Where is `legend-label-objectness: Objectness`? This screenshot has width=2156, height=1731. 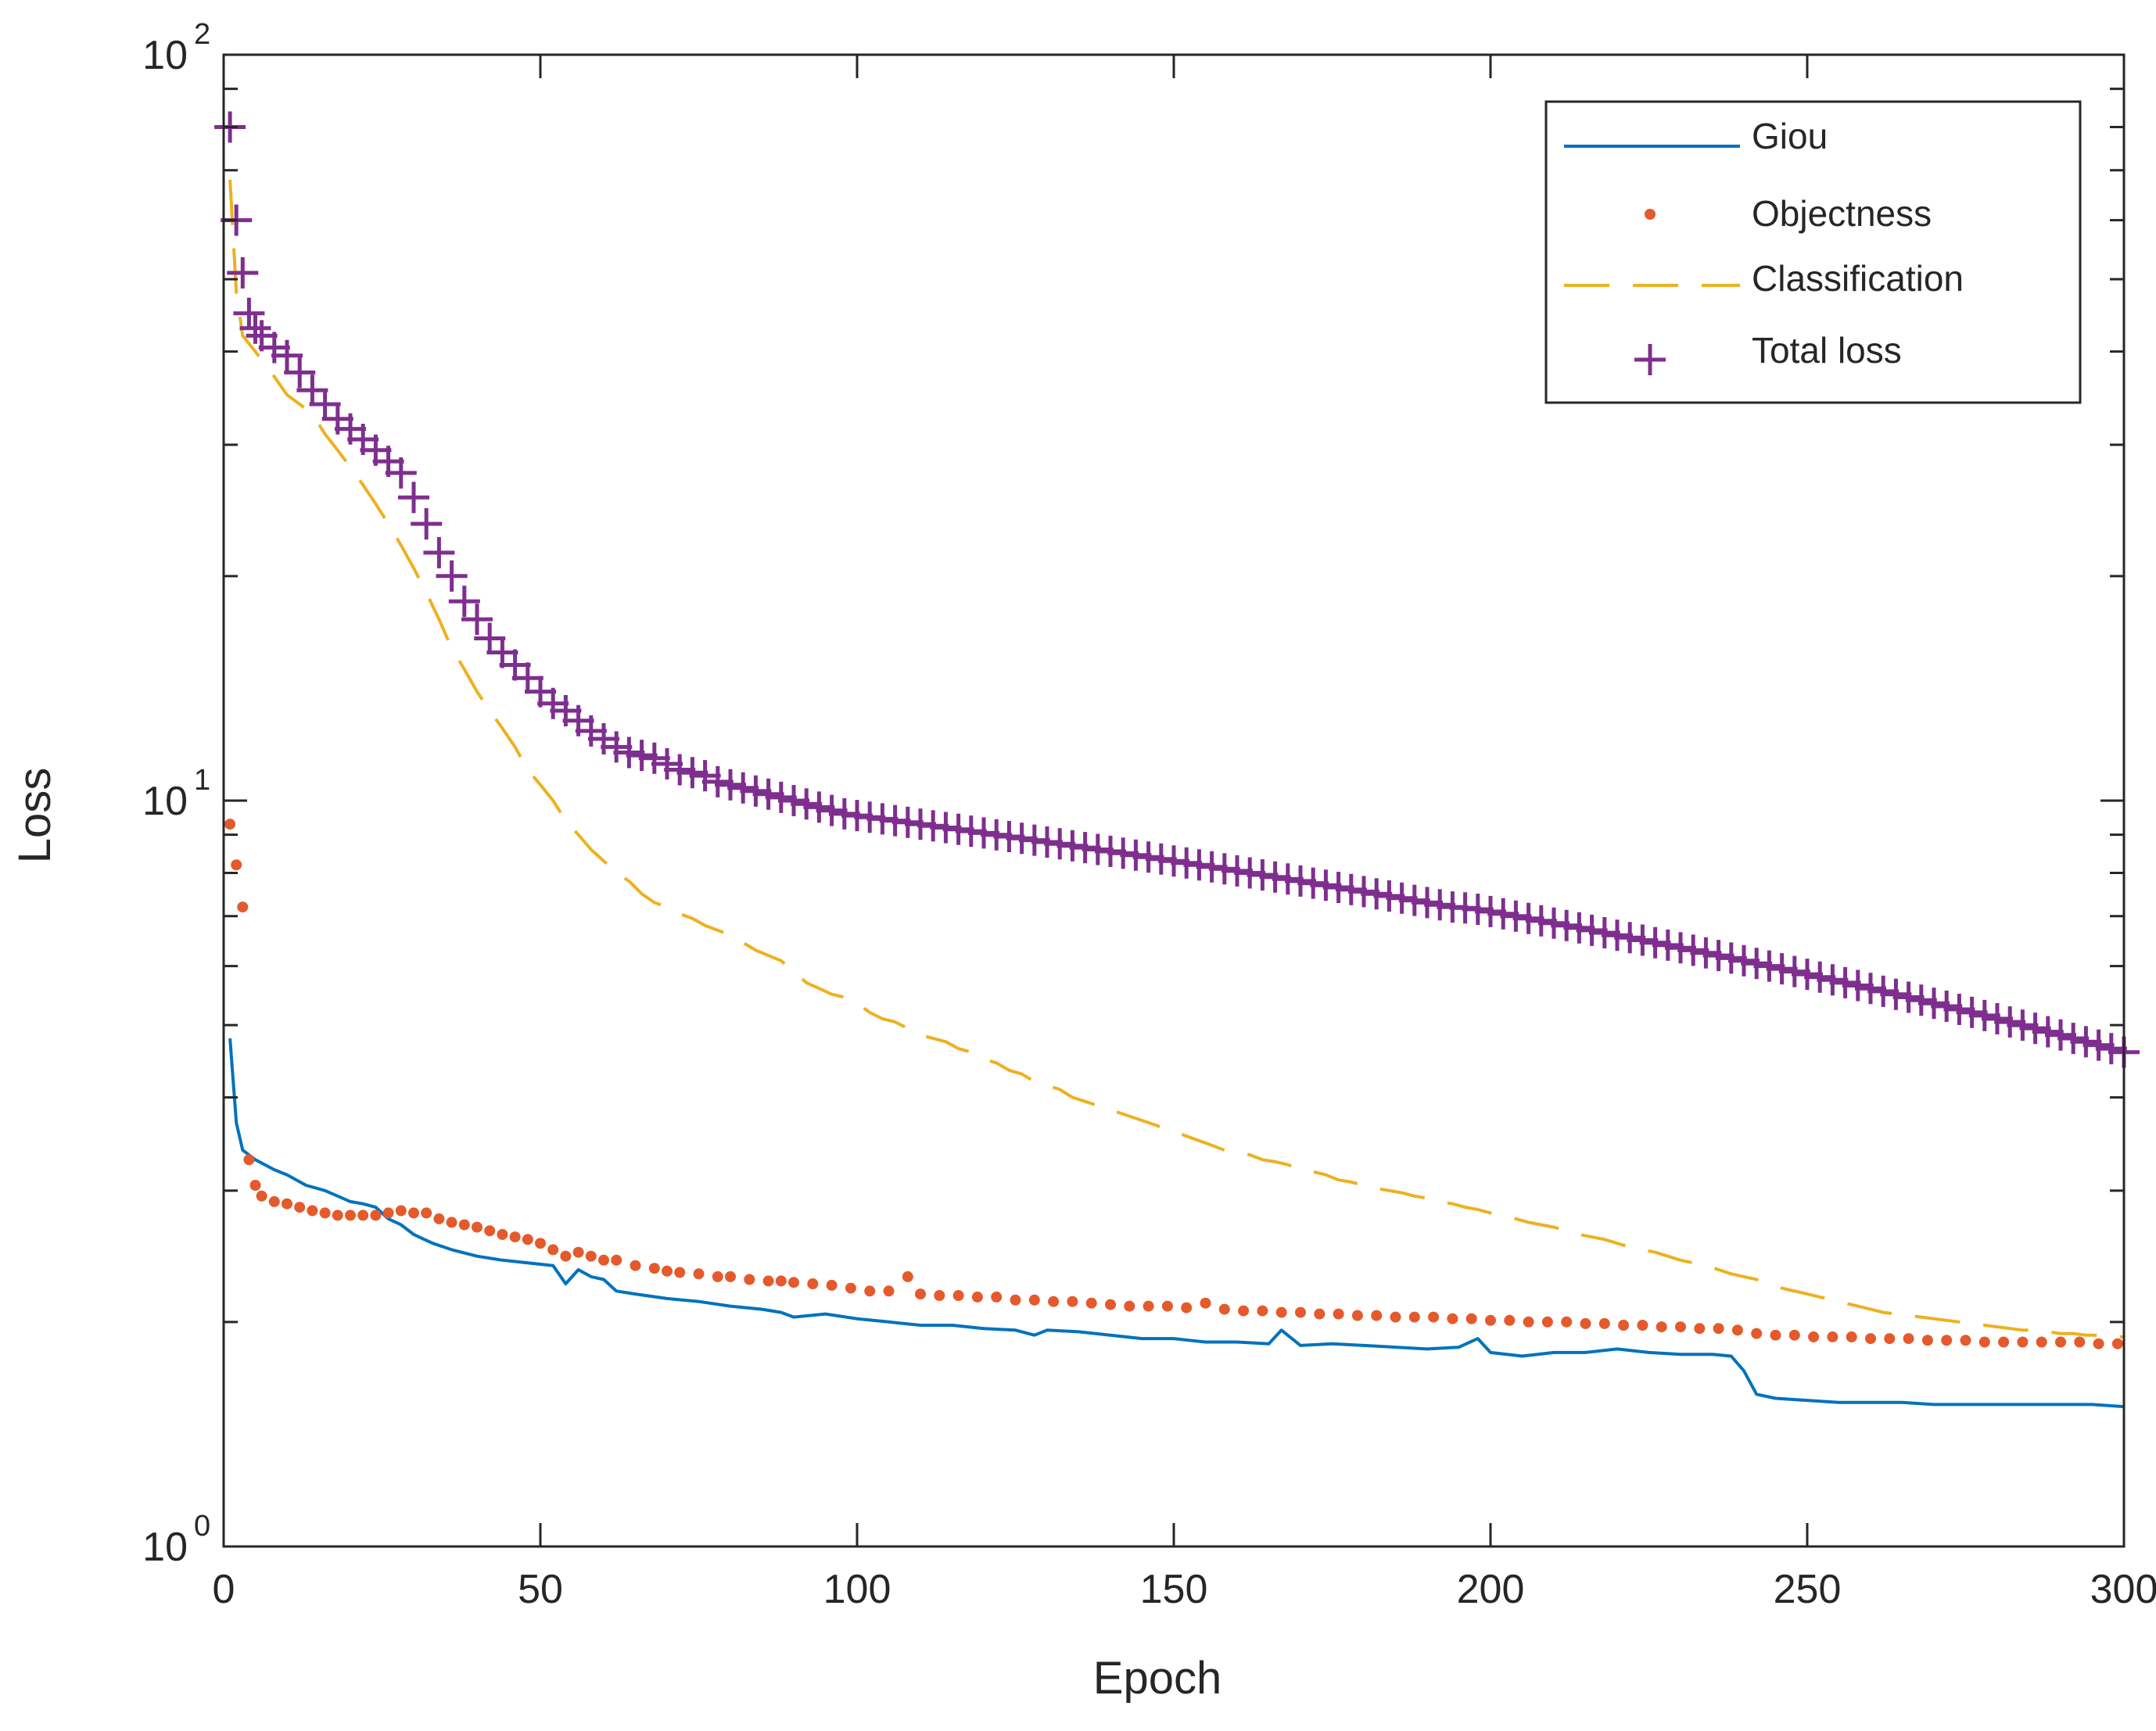 legend-label-objectness: Objectness is located at coordinates (1842, 213).